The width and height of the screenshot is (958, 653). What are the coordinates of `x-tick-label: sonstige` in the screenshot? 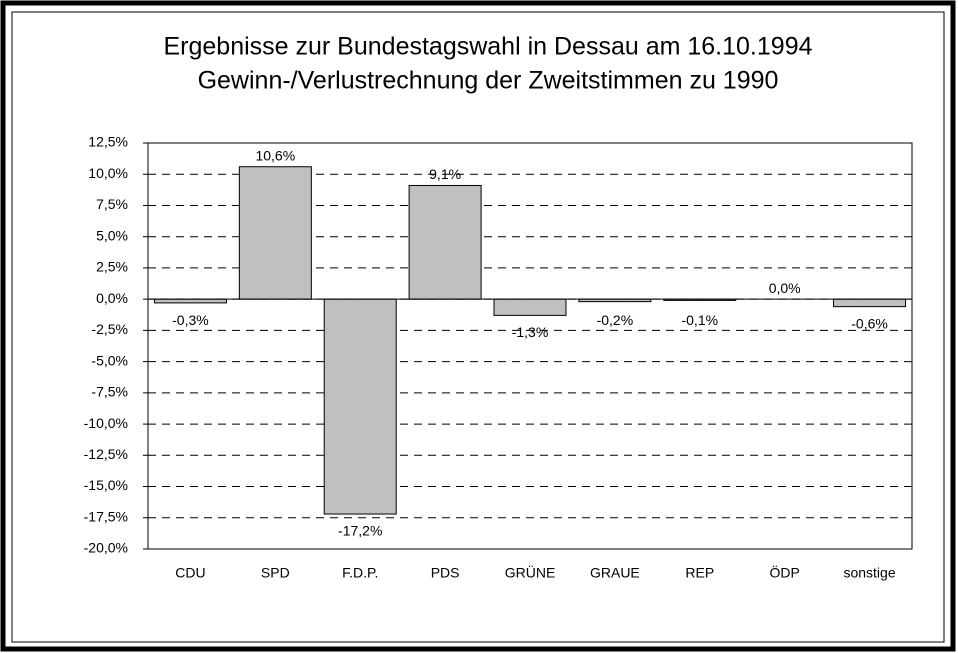 It's located at (869, 573).